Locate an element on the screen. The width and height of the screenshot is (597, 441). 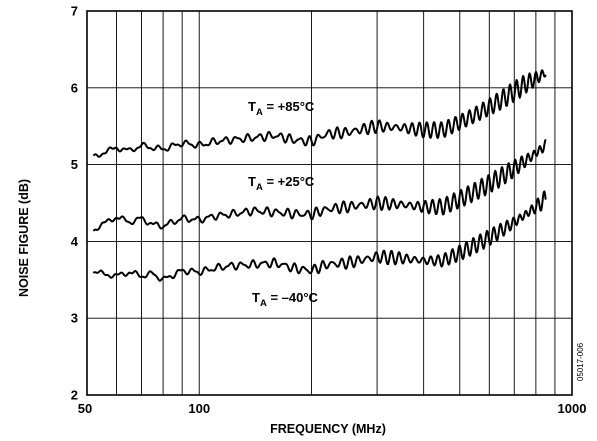
series-annotation: TA = +25°C is located at coordinates (281, 183).